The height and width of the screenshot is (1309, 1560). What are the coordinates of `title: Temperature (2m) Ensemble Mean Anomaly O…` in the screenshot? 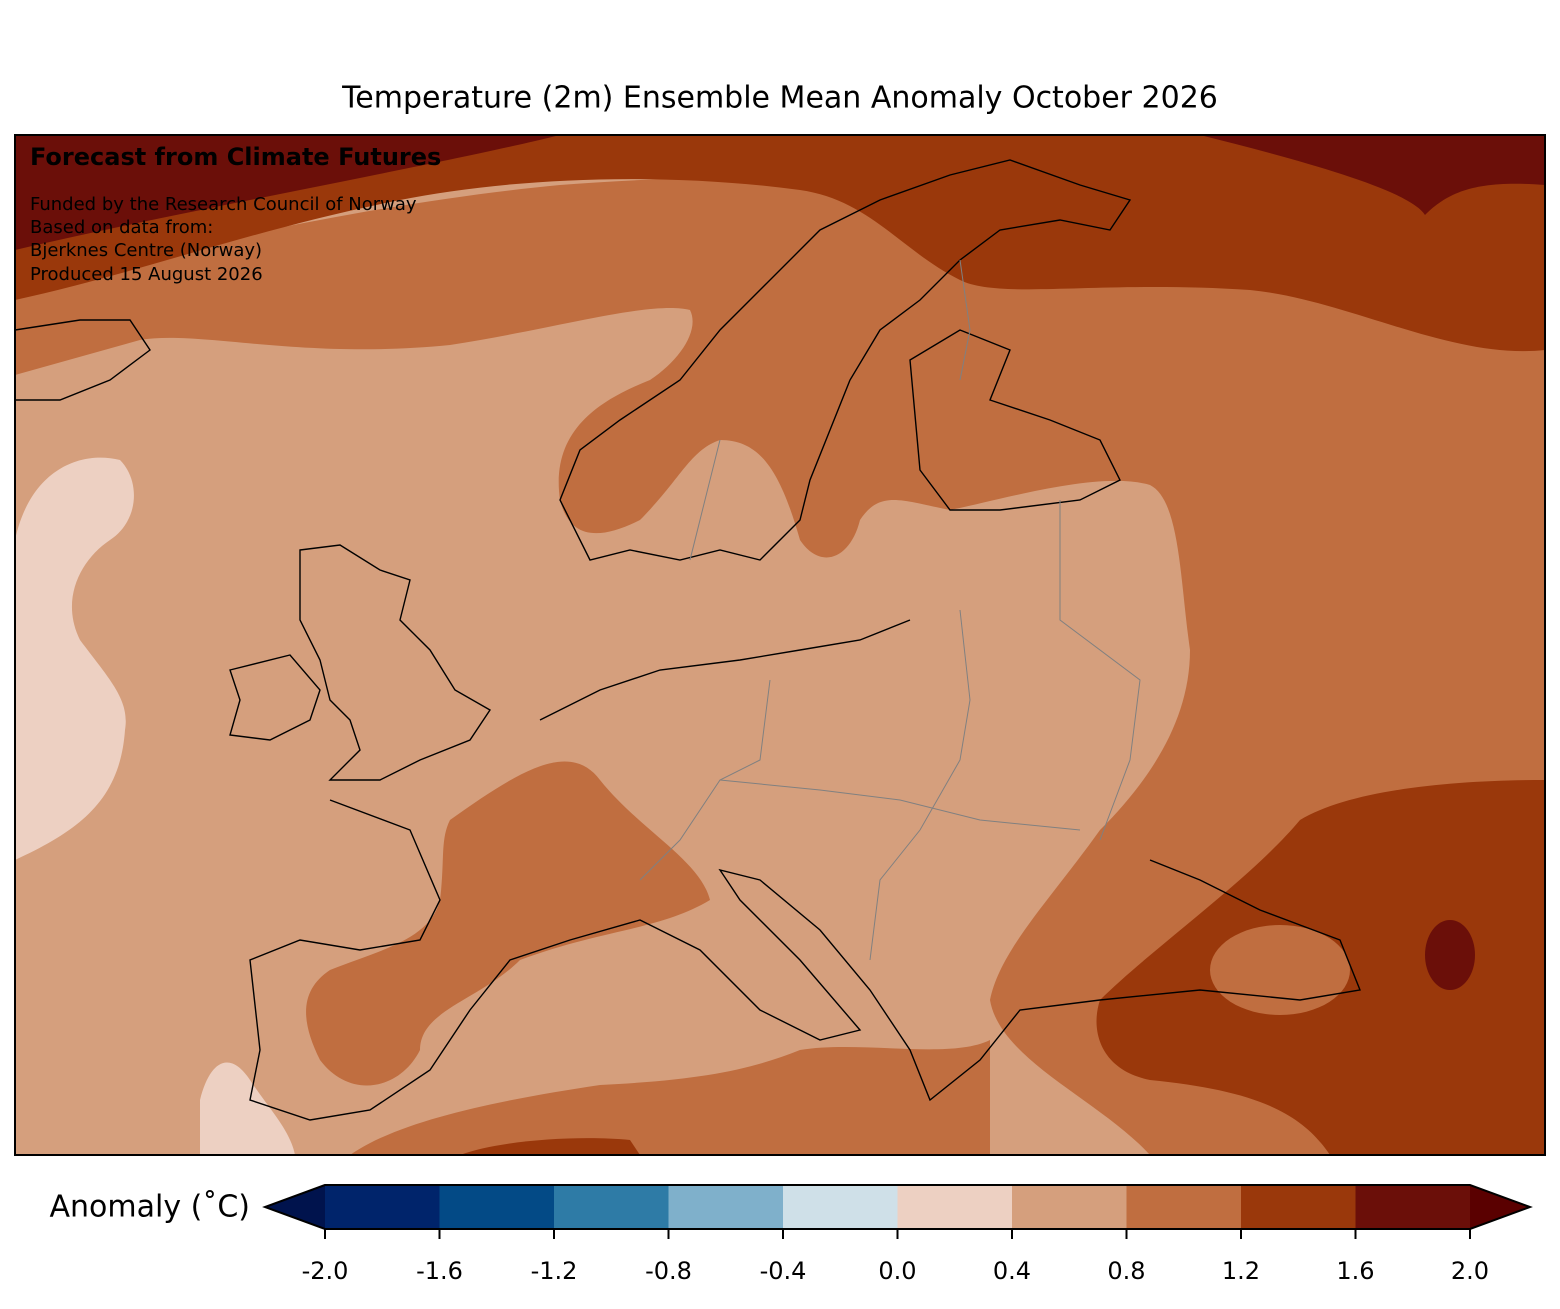 It's located at (779, 98).